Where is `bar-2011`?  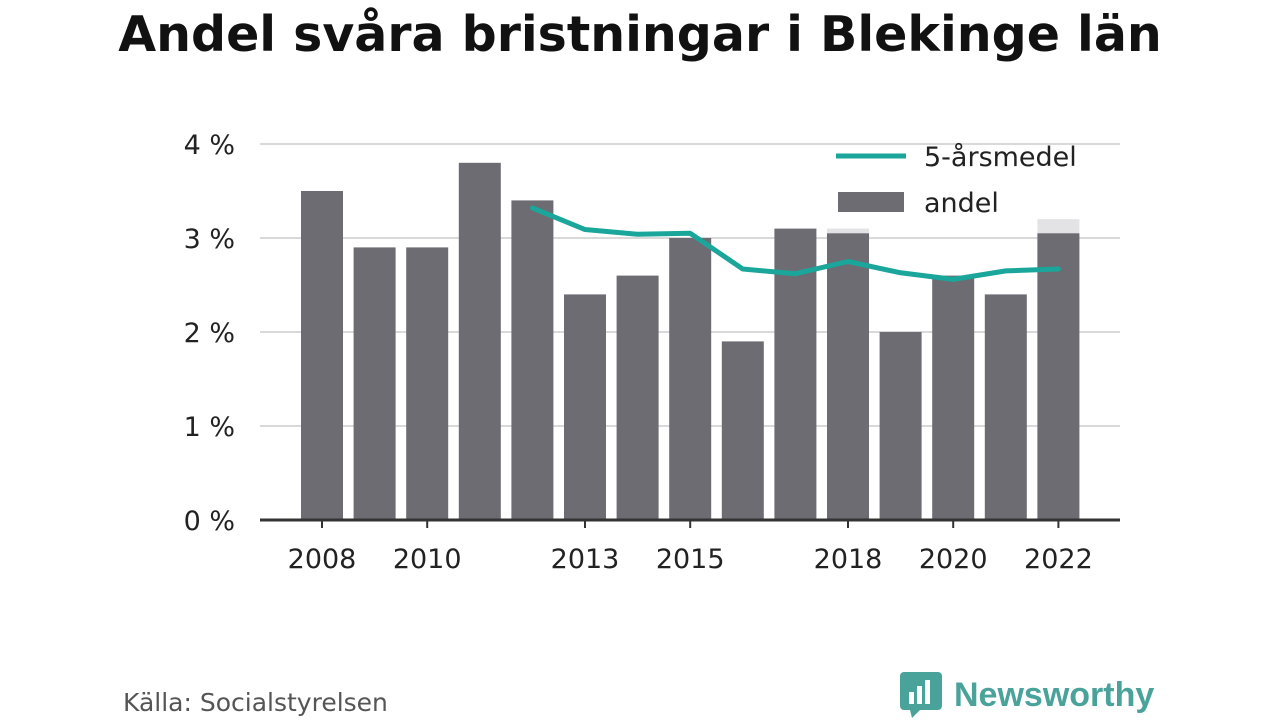 bar-2011 is located at coordinates (479, 341).